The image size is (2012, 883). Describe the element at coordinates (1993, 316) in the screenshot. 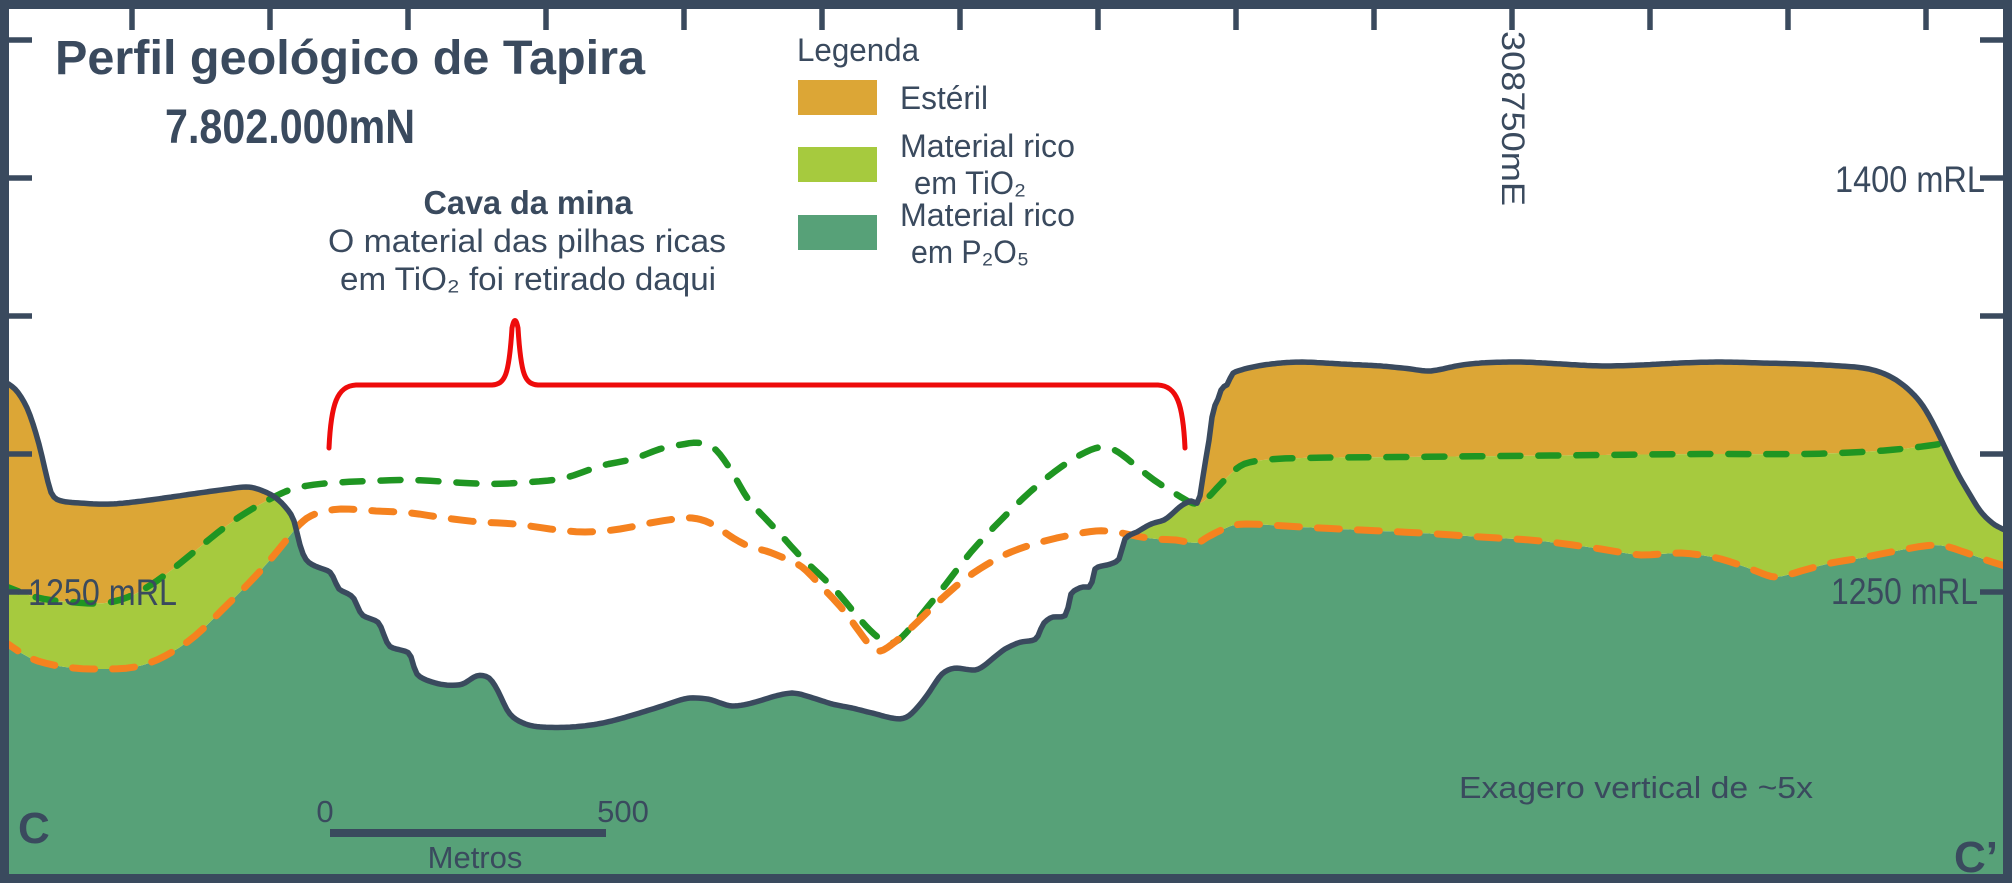

I see `right-ticks` at that location.